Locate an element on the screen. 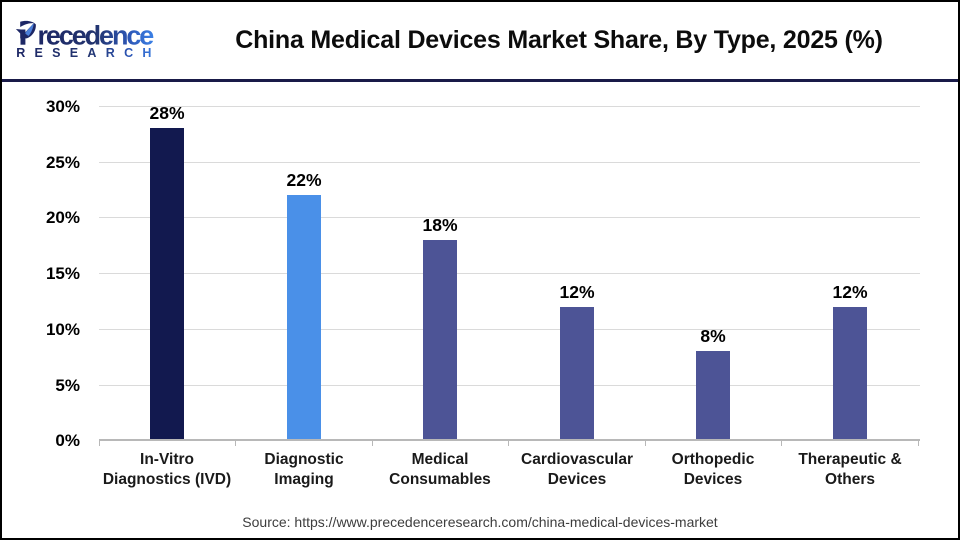  svg-text: RESEARCH is located at coordinates (88, 53).